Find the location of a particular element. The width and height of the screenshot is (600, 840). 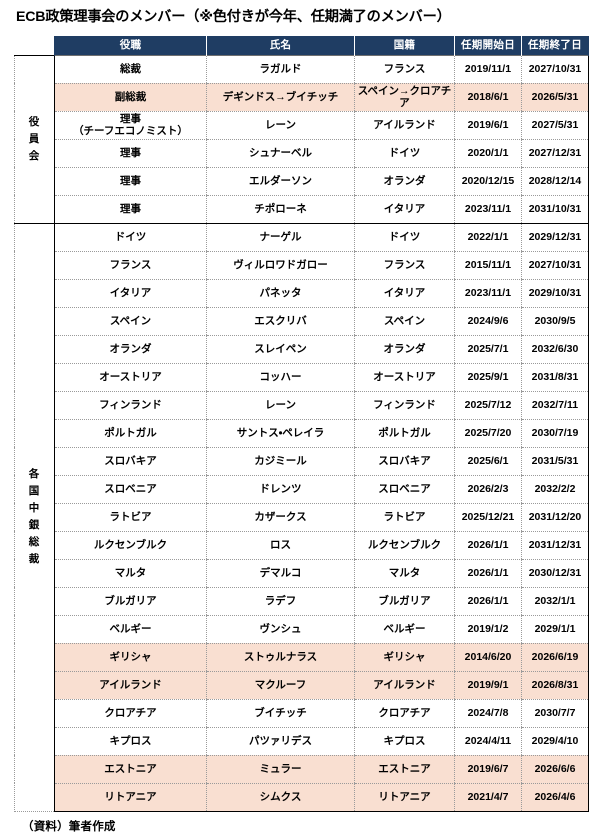

cell-name: ヴンシュ is located at coordinates (280, 629).